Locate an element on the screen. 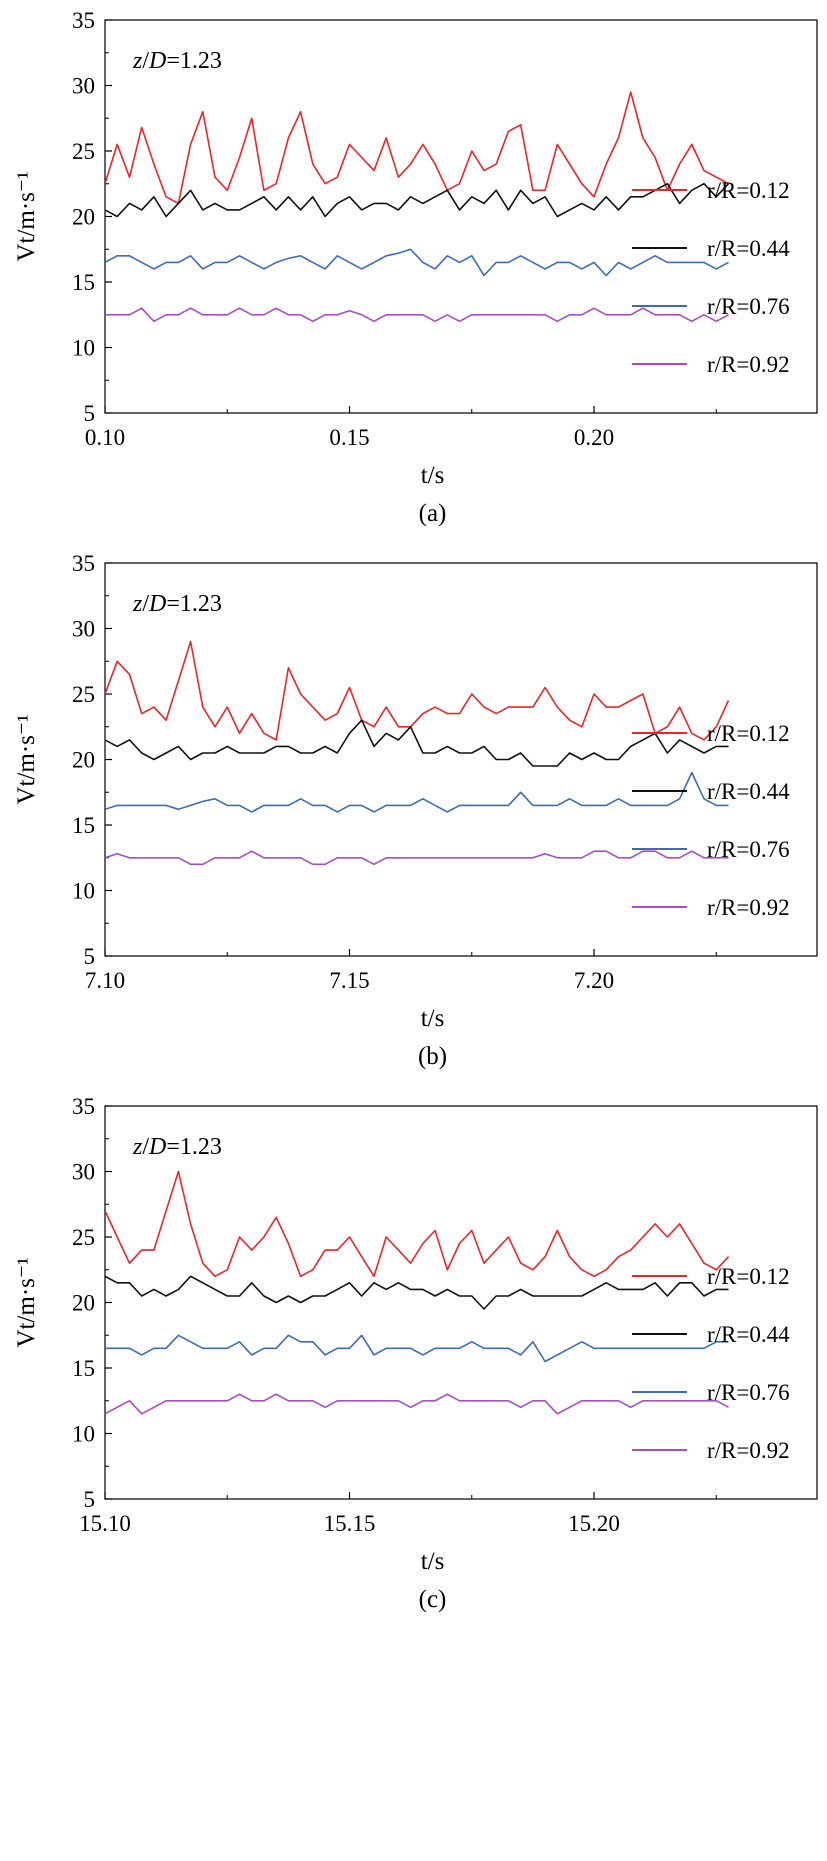 The width and height of the screenshot is (827, 1861). panel-caption: (c) is located at coordinates (433, 1599).